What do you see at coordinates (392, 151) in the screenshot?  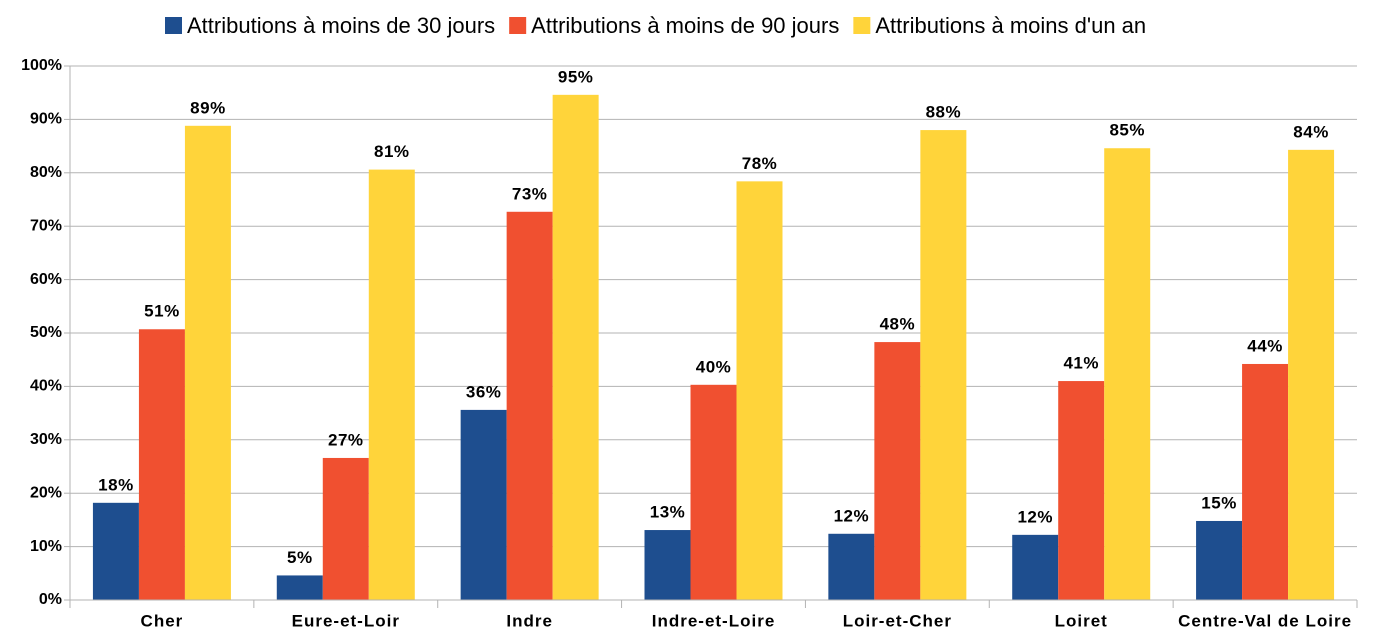 I see `data-label: 81%` at bounding box center [392, 151].